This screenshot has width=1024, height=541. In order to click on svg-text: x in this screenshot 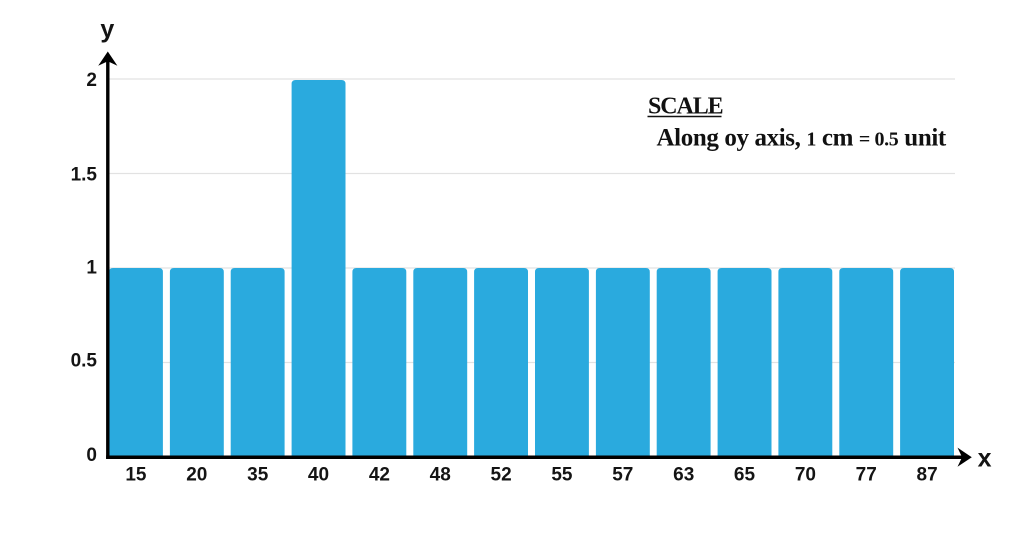, I will do `click(985, 458)`.